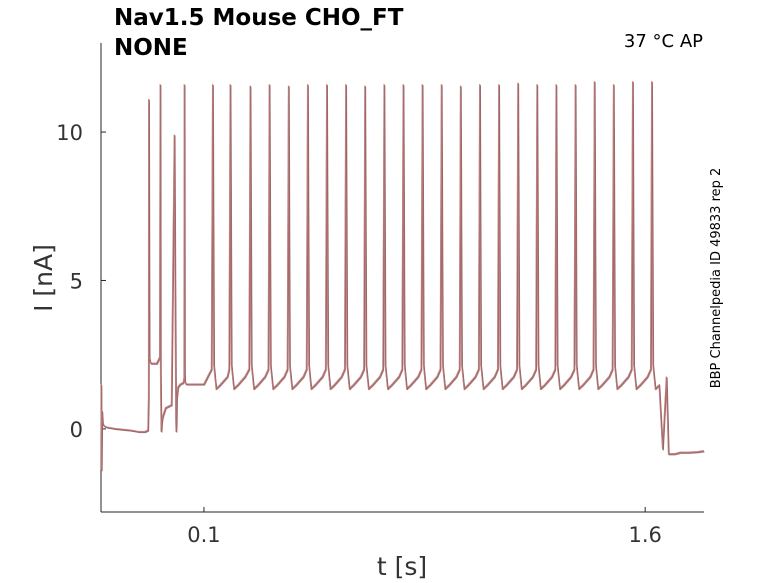 This screenshot has height=583, width=778. What do you see at coordinates (151, 48) in the screenshot?
I see `chart-subtitle: NONE` at bounding box center [151, 48].